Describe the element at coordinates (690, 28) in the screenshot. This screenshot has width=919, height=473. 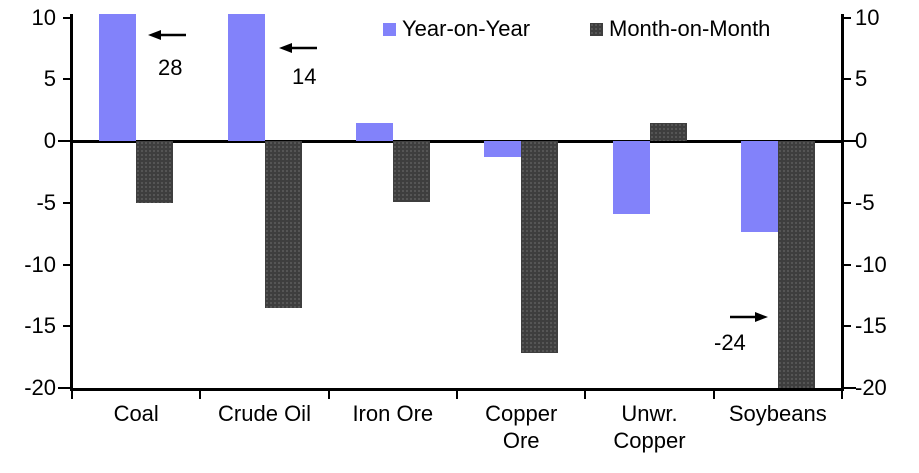
I see `legend-label-month-on-month: Month-on-Month` at that location.